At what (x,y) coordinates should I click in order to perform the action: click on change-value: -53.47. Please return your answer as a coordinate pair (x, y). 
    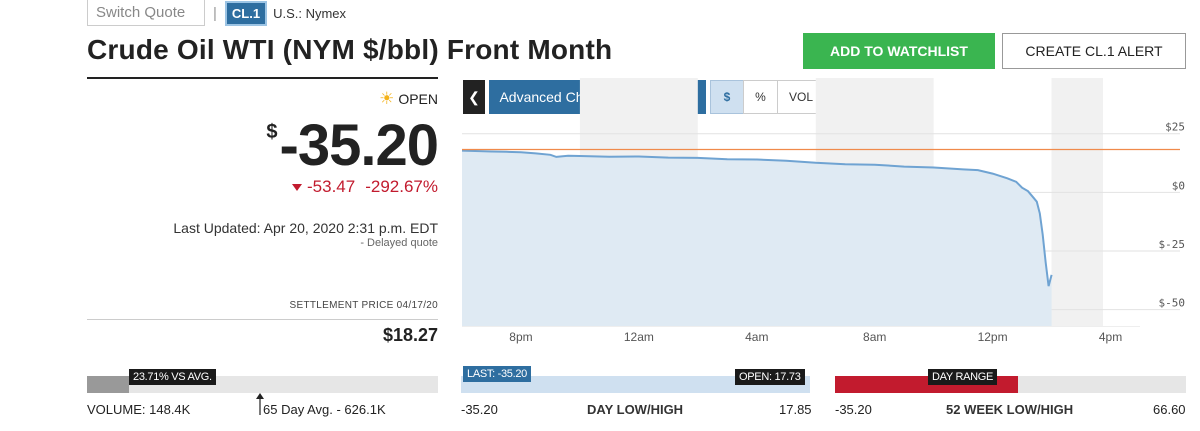
    Looking at the image, I should click on (331, 186).